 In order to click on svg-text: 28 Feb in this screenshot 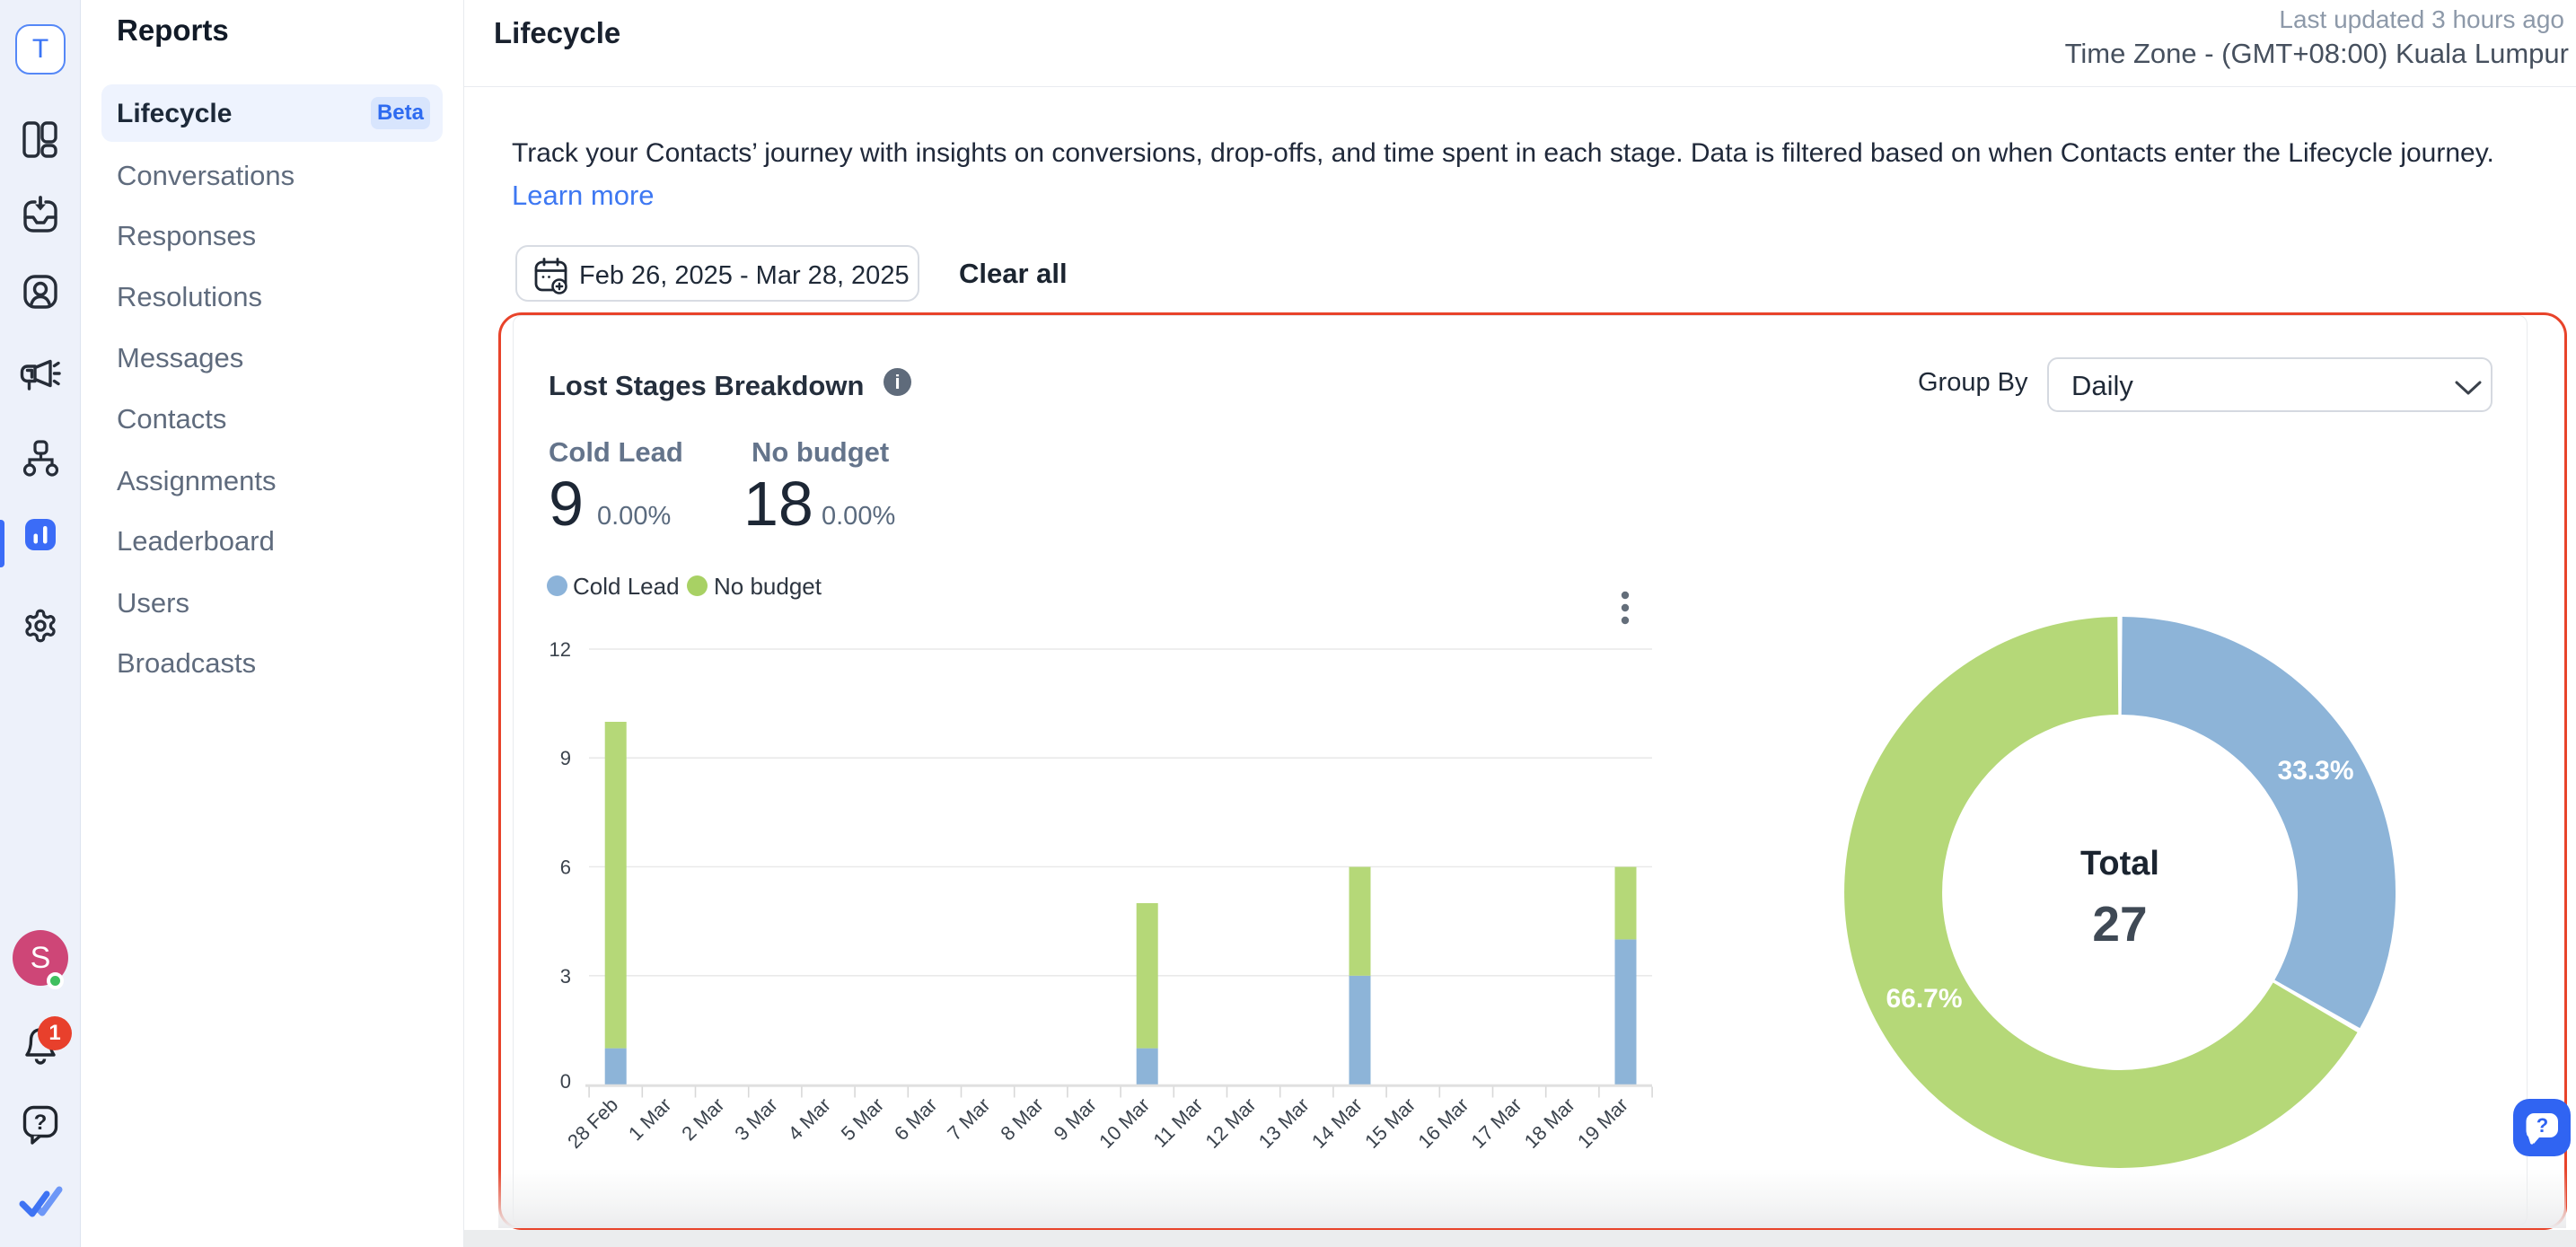, I will do `click(592, 1123)`.